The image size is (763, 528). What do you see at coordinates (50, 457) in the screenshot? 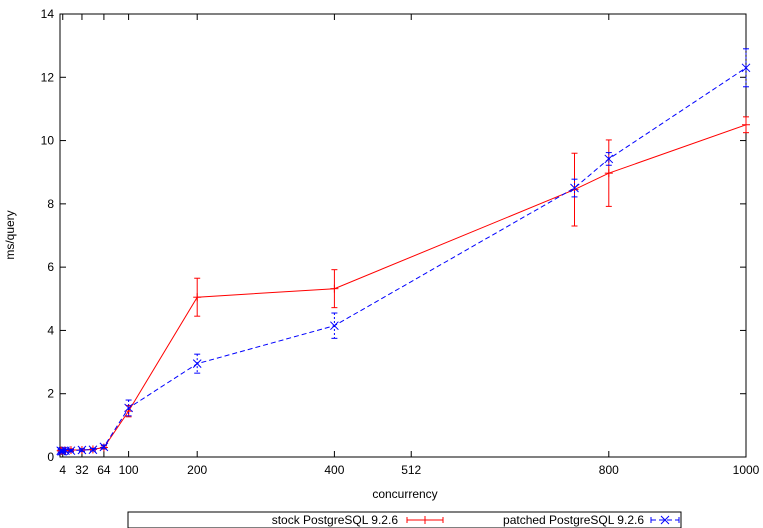
I see `y-tick-label-0: 0` at bounding box center [50, 457].